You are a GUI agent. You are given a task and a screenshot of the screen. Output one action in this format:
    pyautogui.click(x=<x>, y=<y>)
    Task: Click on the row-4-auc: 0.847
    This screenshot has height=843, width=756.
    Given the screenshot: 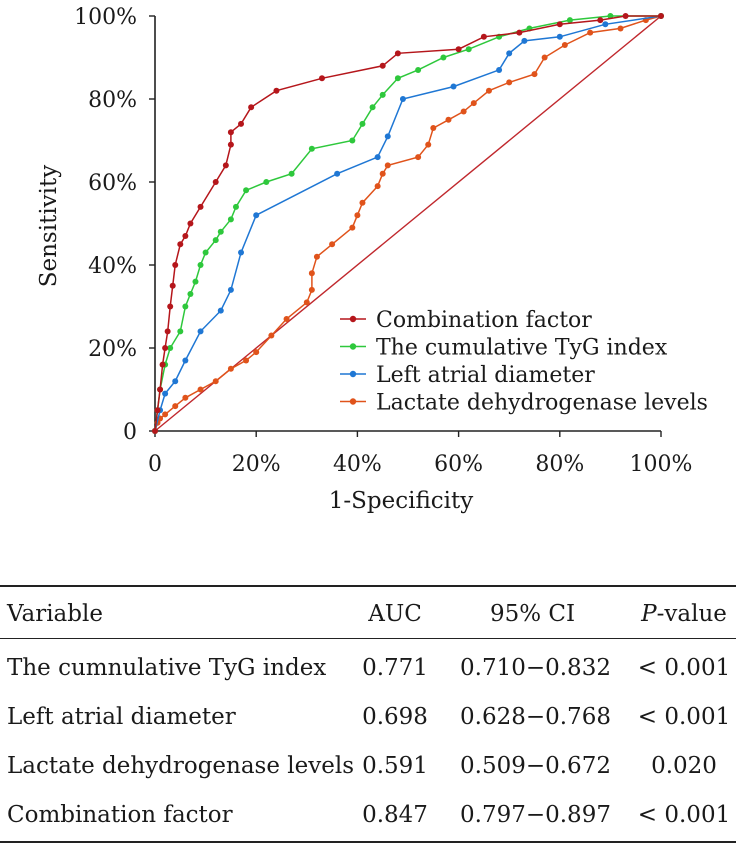 What is the action you would take?
    pyautogui.click(x=395, y=815)
    